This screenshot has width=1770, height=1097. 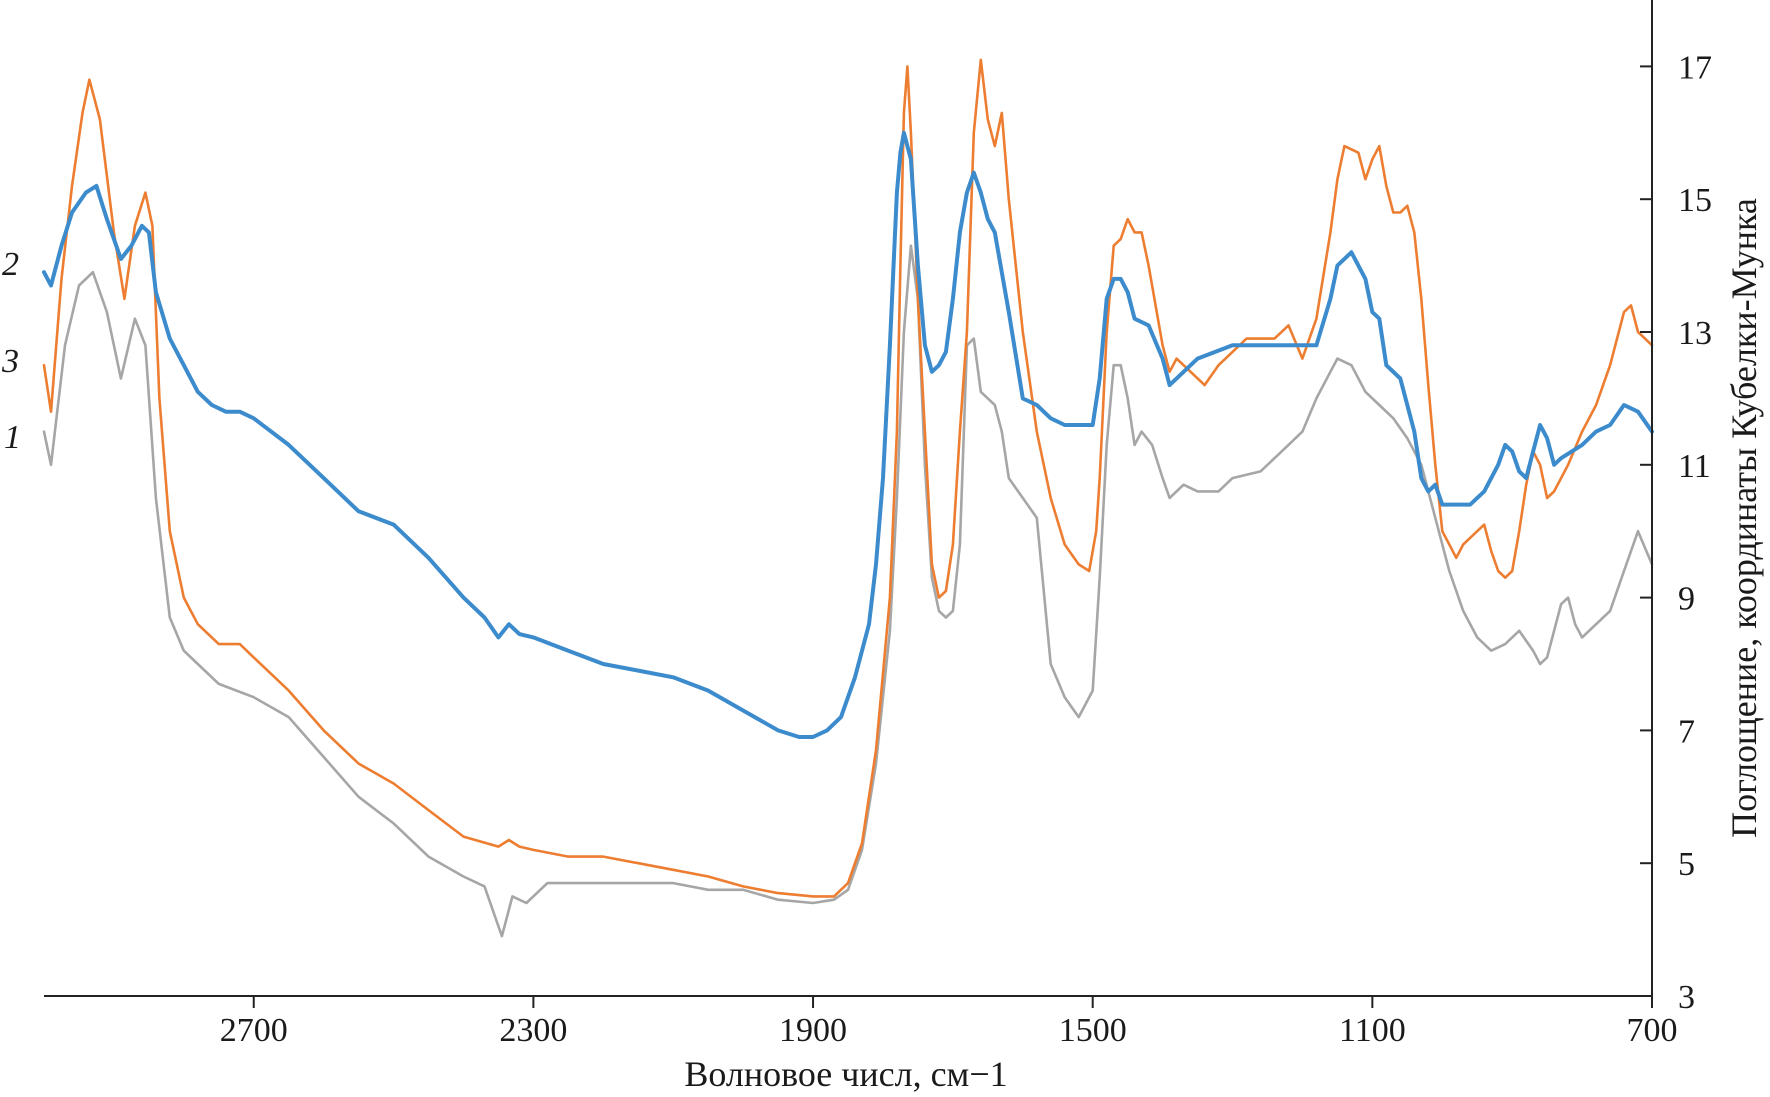 What do you see at coordinates (1695, 333) in the screenshot?
I see `y-tick-label: 13` at bounding box center [1695, 333].